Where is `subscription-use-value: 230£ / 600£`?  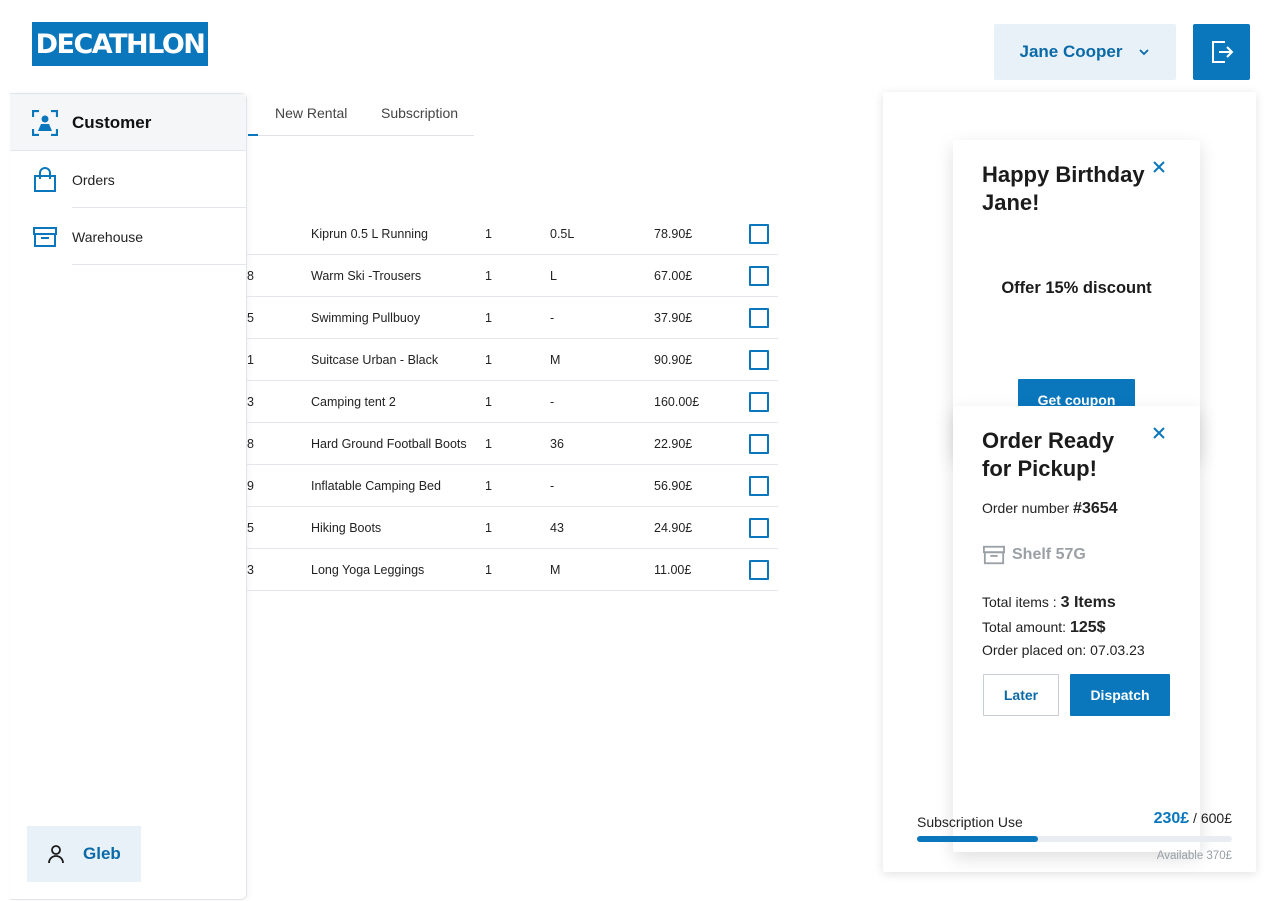 subscription-use-value: 230£ / 600£ is located at coordinates (1192, 818).